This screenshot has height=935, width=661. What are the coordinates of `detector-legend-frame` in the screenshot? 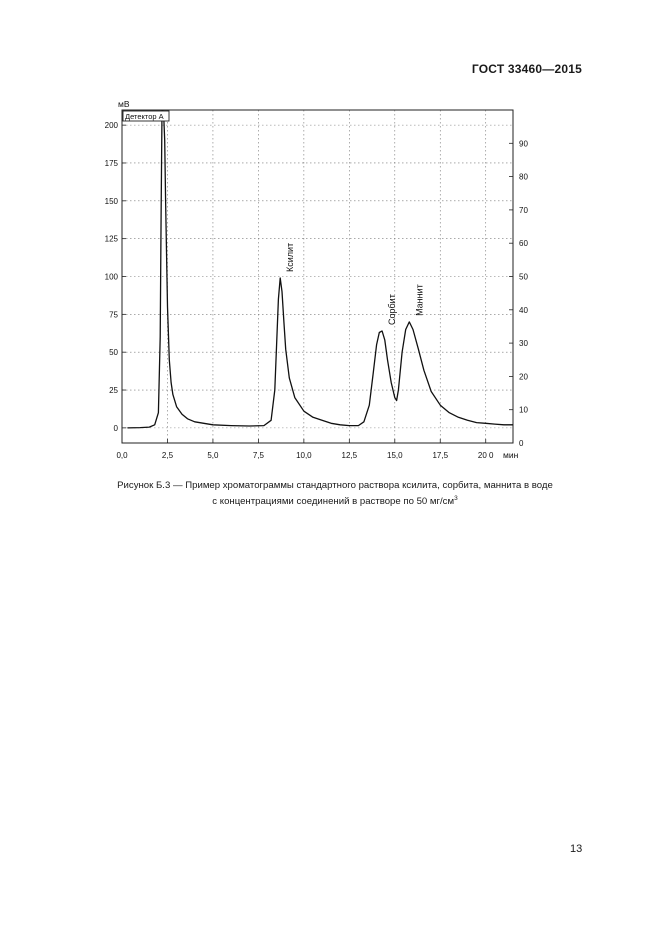 It's located at (146, 116).